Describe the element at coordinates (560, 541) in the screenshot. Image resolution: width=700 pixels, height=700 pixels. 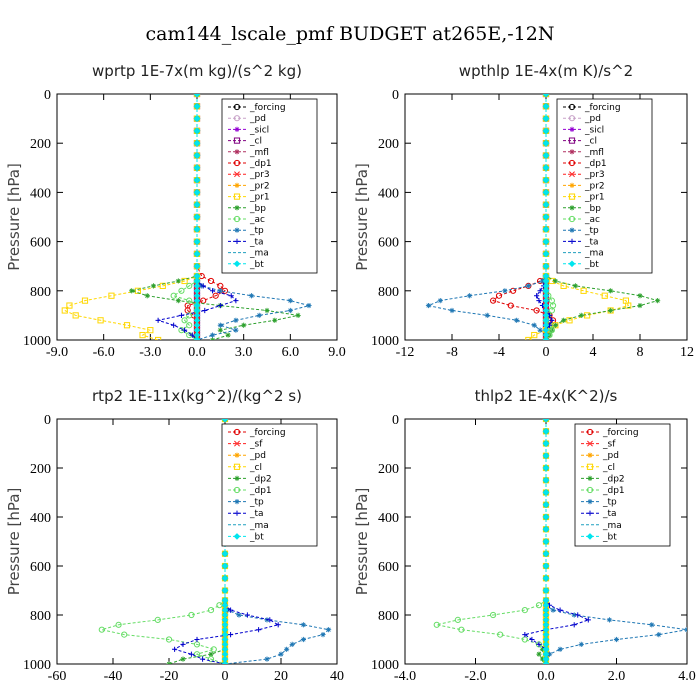
I see `series-group` at that location.